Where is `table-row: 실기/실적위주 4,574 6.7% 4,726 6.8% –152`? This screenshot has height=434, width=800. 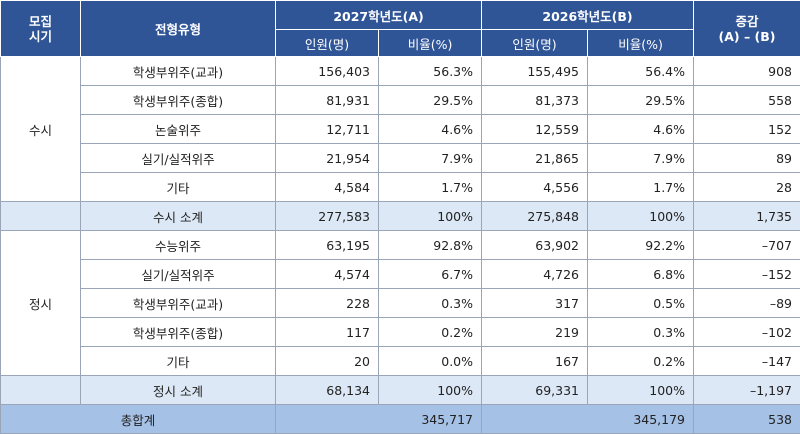 table-row: 실기/실적위주 4,574 6.7% 4,726 6.8% –152 is located at coordinates (400, 274).